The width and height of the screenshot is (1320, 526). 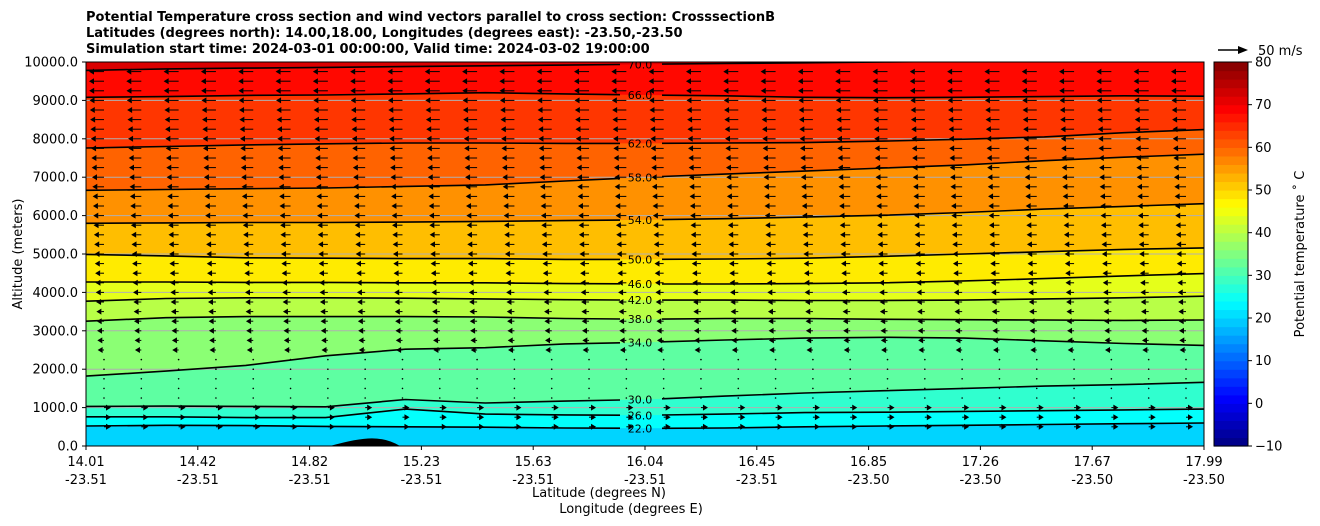 What do you see at coordinates (85, 462) in the screenshot?
I see `x-tick-label-lat: 14.01` at bounding box center [85, 462].